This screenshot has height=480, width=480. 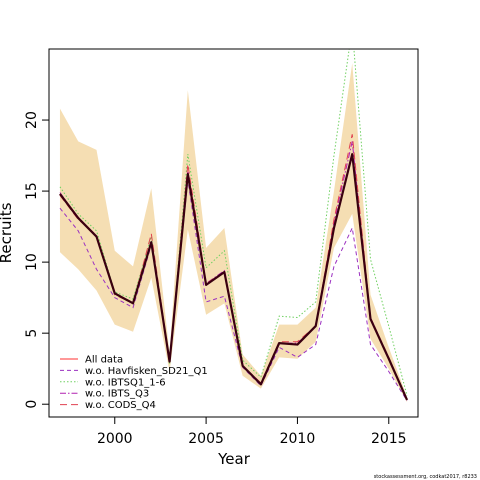 I want to click on y-tick-label-5: 5, so click(x=32, y=333).